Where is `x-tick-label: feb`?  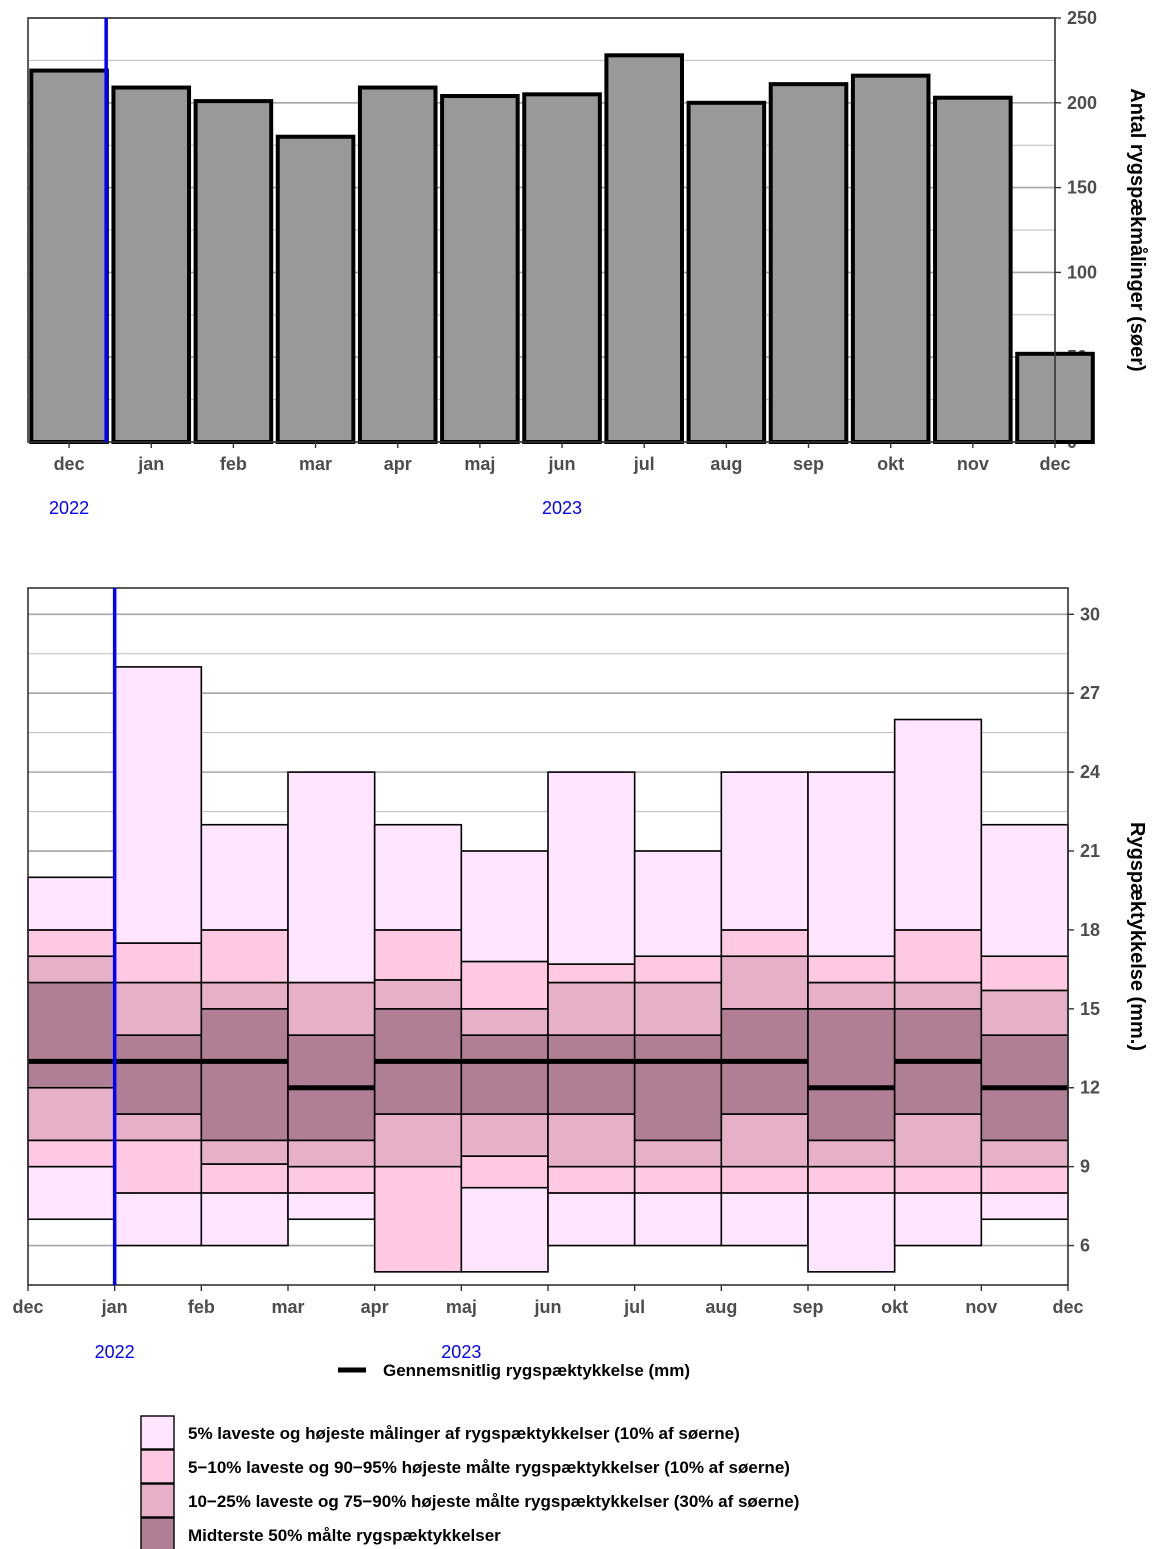
x-tick-label: feb is located at coordinates (201, 1307).